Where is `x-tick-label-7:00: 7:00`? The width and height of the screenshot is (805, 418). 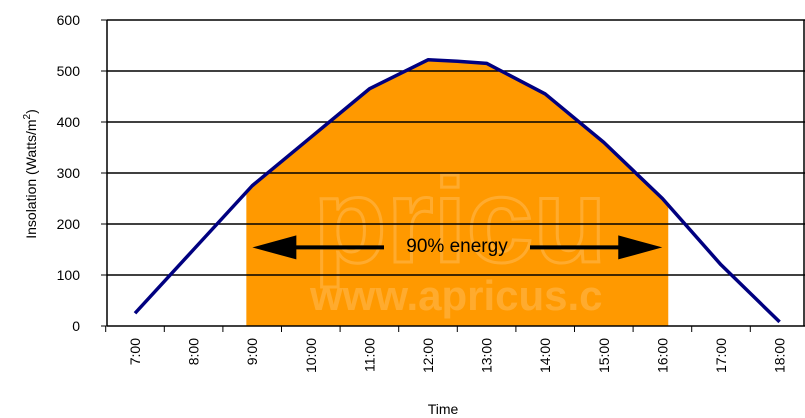 x-tick-label-7:00: 7:00 is located at coordinates (135, 351).